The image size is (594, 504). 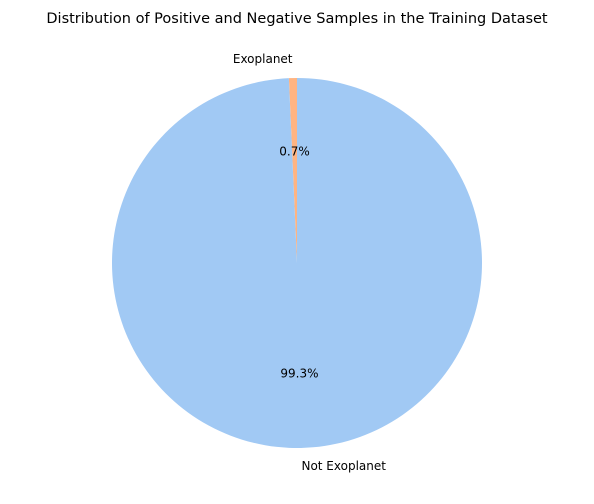 What do you see at coordinates (299, 373) in the screenshot?
I see `pct-label-not-exoplanet: 99.3%` at bounding box center [299, 373].